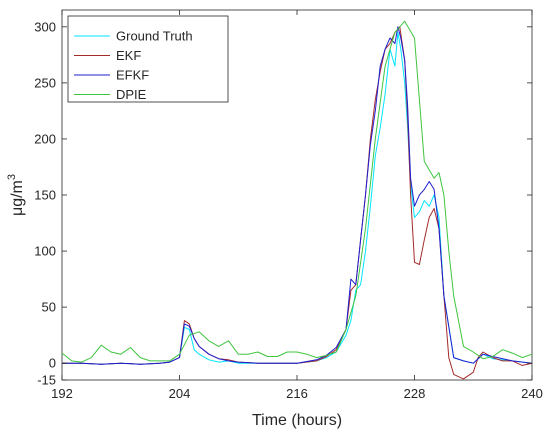 This screenshot has height=435, width=550. Describe the element at coordinates (46, 380) in the screenshot. I see `y-tick-label: -15` at that location.